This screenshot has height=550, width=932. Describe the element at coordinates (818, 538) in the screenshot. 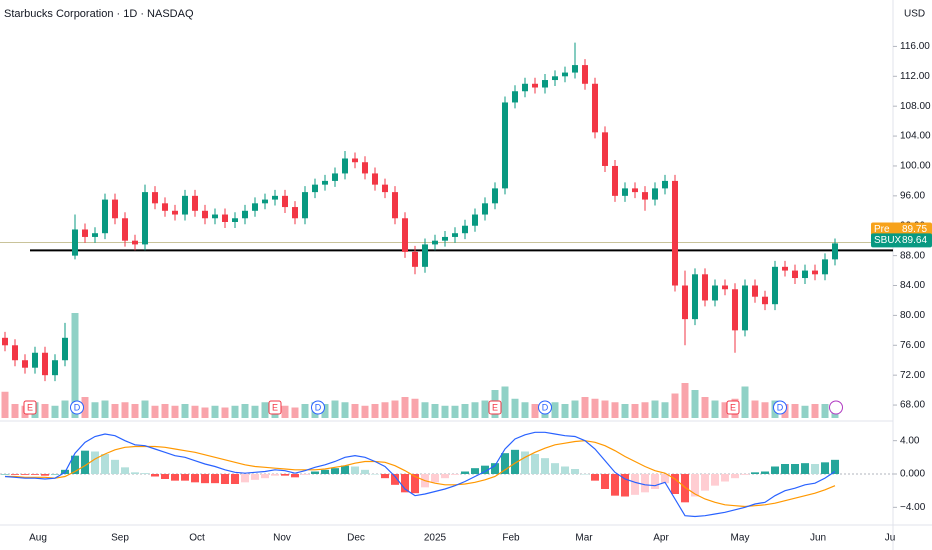

I see `x-tick-label: Jun` at that location.